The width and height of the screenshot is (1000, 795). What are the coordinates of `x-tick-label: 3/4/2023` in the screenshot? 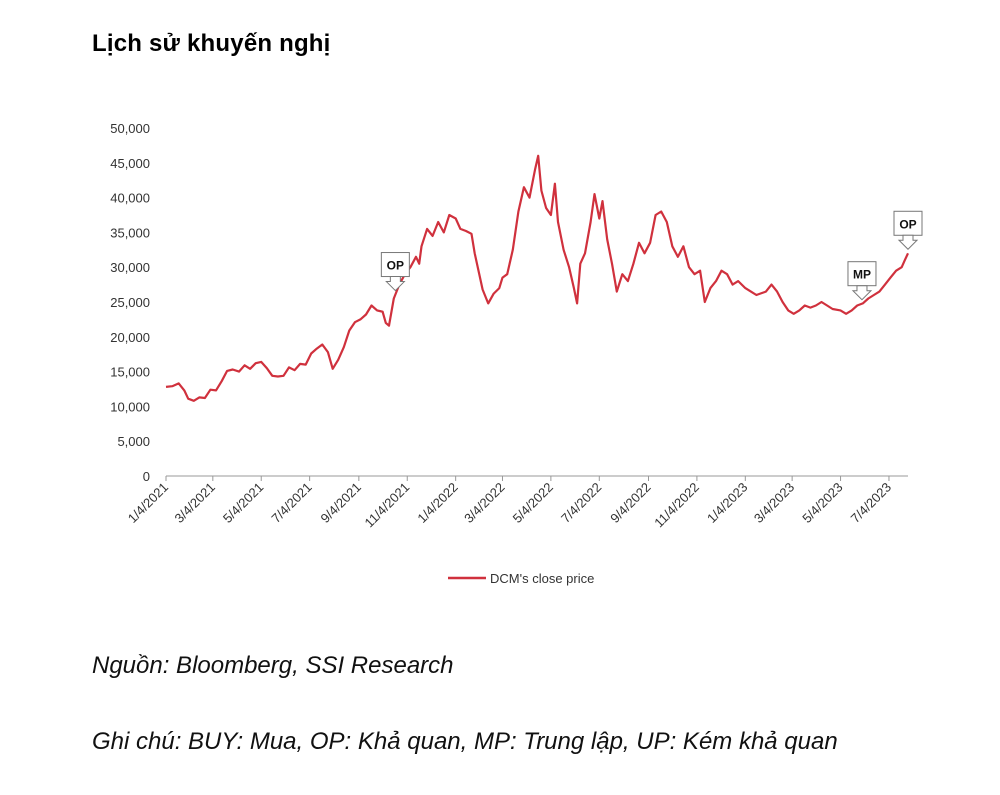 It's located at (774, 503).